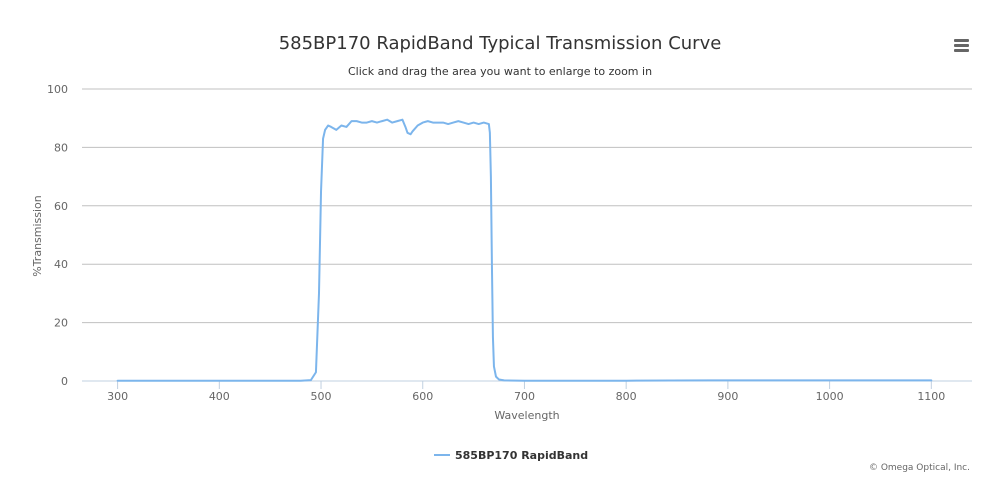 The image size is (1000, 504). I want to click on credits-text: © Omega Optical, Inc., so click(919, 468).